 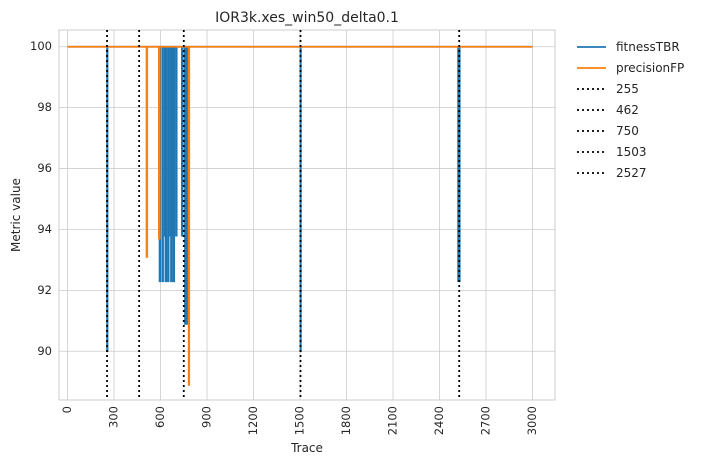 I want to click on x-tick-label: 600, so click(x=160, y=417).